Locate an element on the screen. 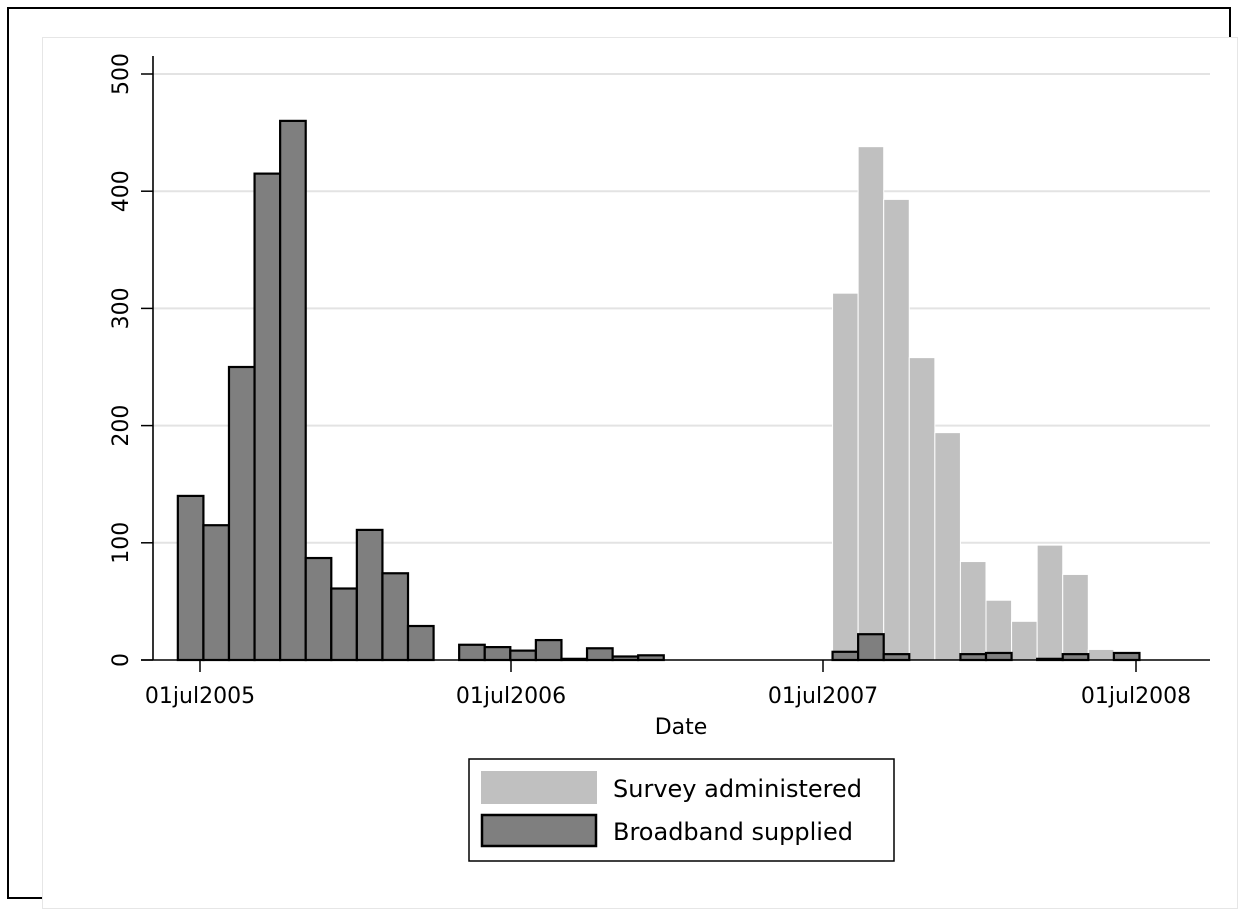 Image resolution: width=1241 pixels, height=909 pixels. x-axis-title: Date is located at coordinates (681, 727).